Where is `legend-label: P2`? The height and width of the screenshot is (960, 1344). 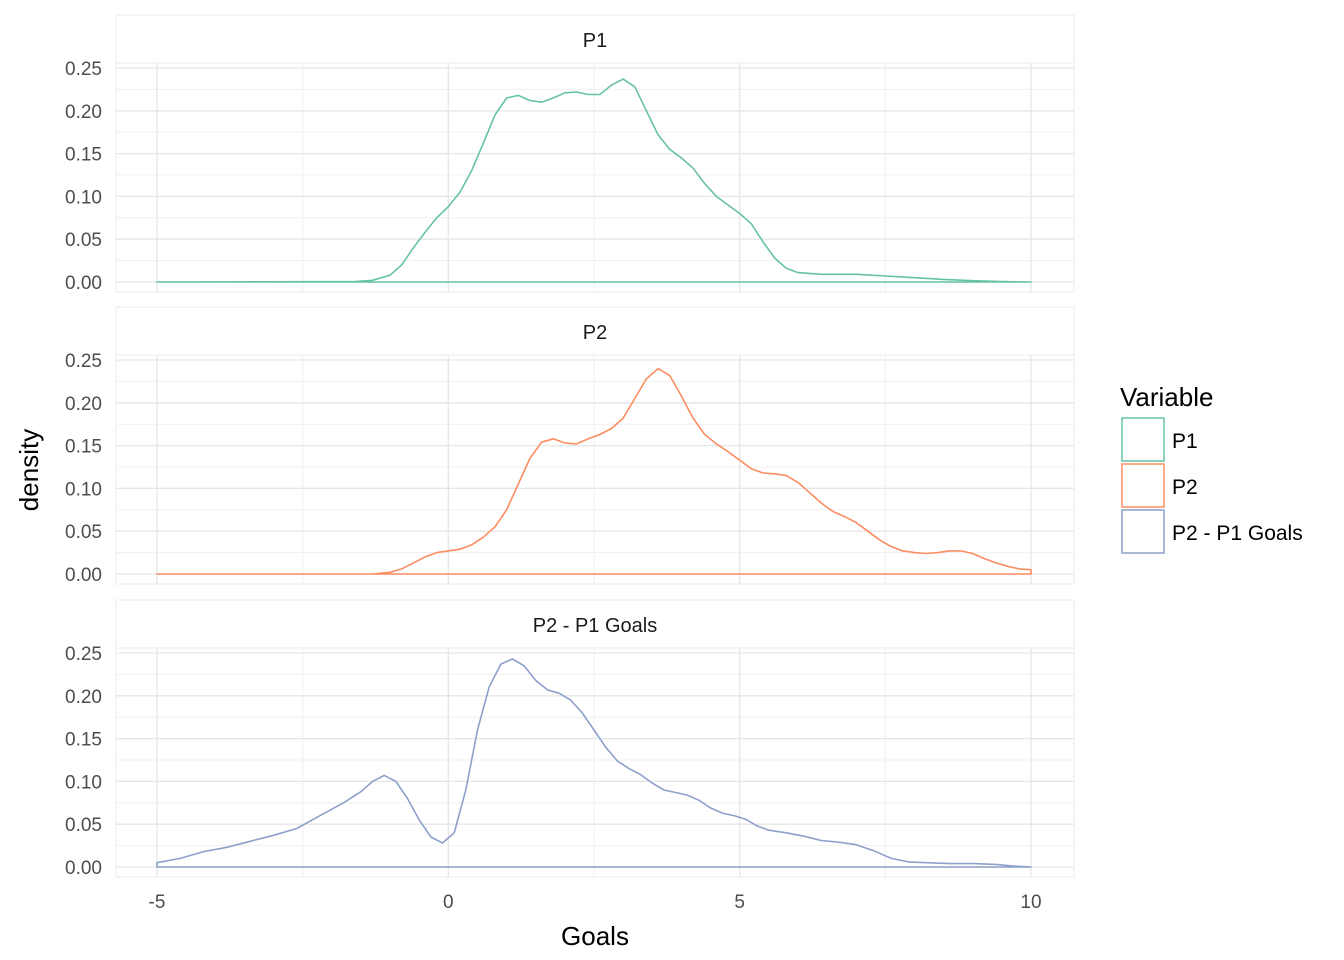
legend-label: P2 is located at coordinates (1185, 487).